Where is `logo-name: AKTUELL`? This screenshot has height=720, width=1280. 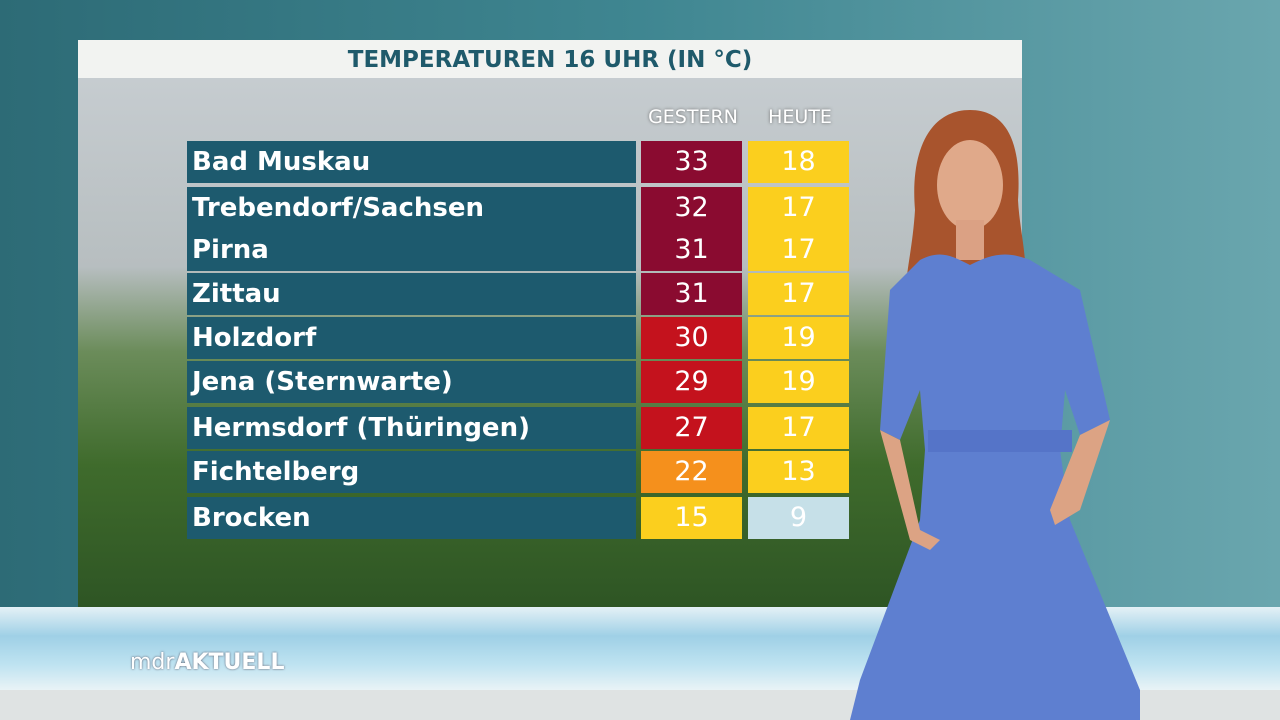 logo-name: AKTUELL is located at coordinates (229, 662).